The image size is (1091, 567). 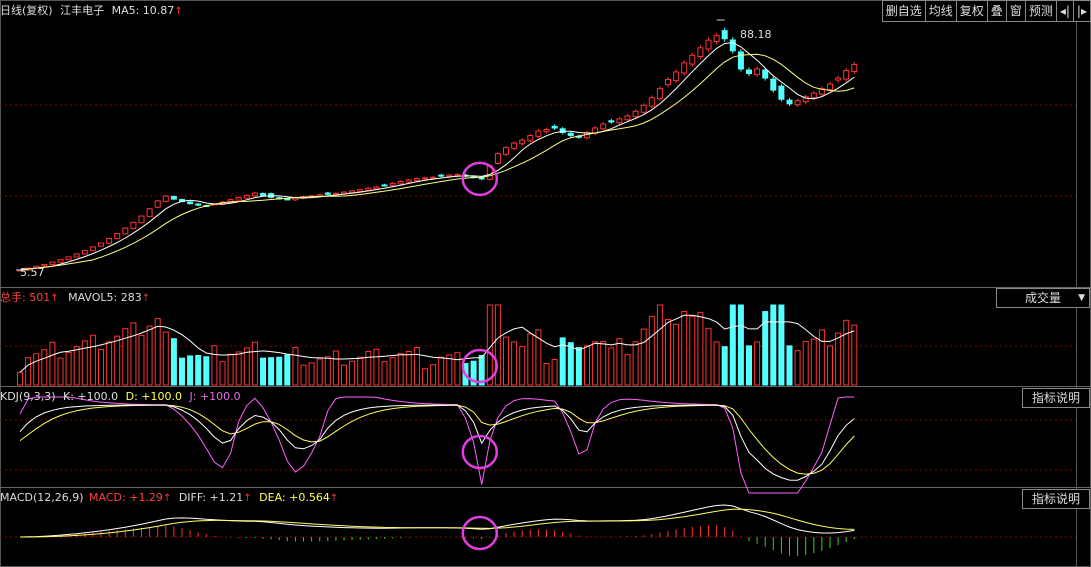 I want to click on kdj-help-button: 指标说明, so click(x=1056, y=398).